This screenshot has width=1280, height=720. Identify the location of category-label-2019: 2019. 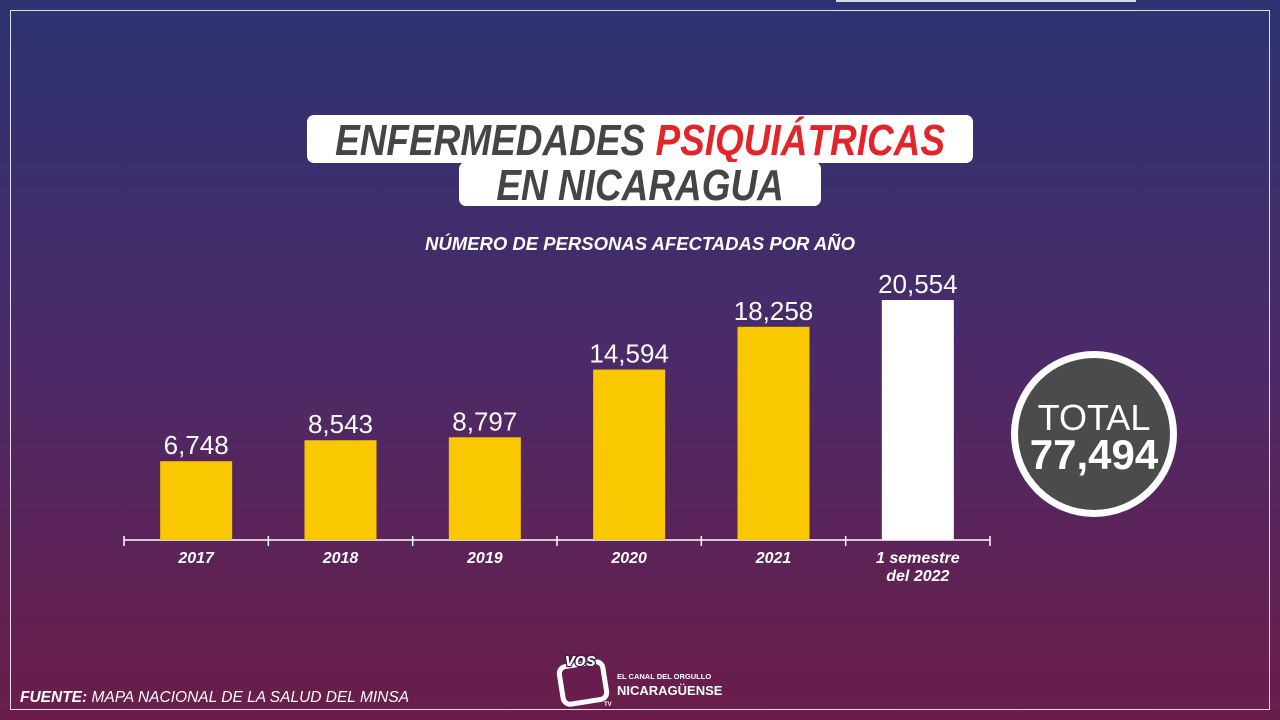
(484, 558).